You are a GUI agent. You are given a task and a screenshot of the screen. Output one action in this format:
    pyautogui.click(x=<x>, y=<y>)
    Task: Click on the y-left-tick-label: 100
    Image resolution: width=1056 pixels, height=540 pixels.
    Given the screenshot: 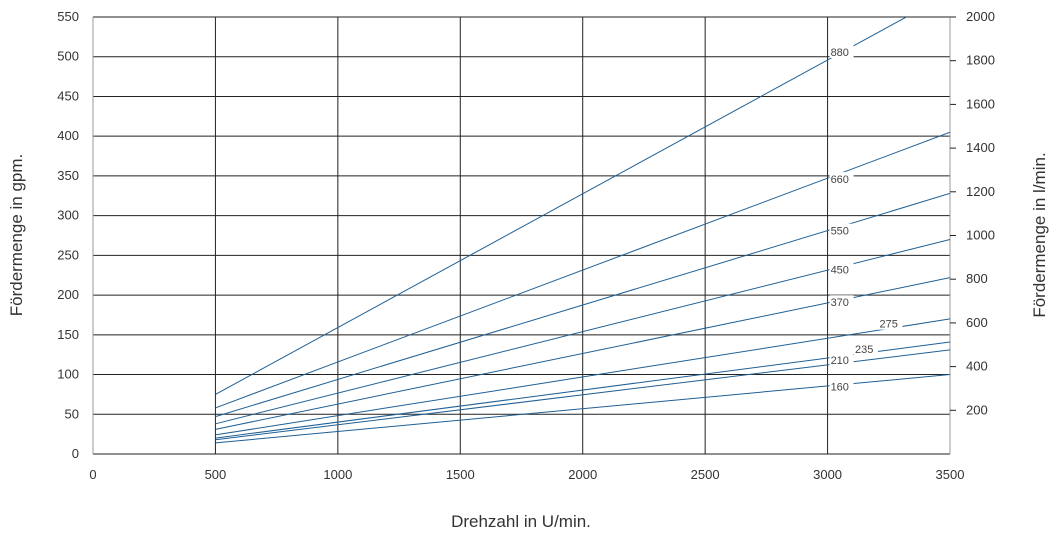 What is the action you would take?
    pyautogui.click(x=68, y=374)
    